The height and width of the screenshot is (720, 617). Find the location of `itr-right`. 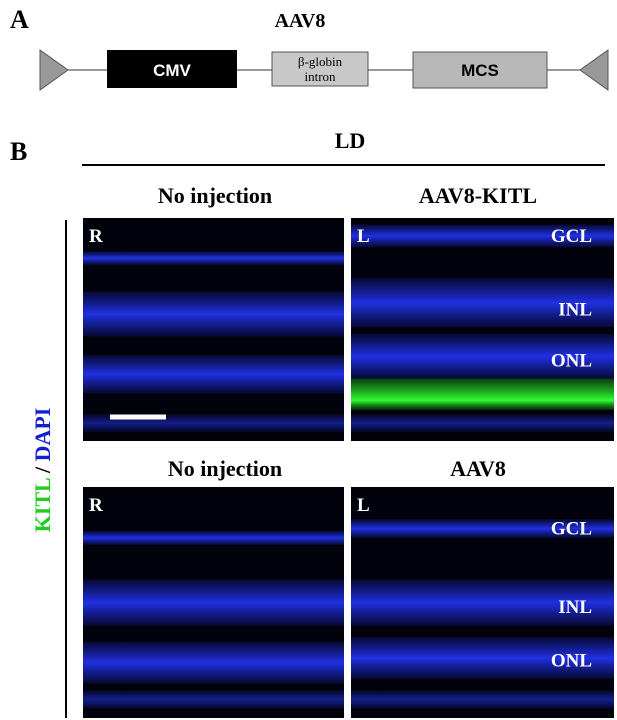

itr-right is located at coordinates (594, 70).